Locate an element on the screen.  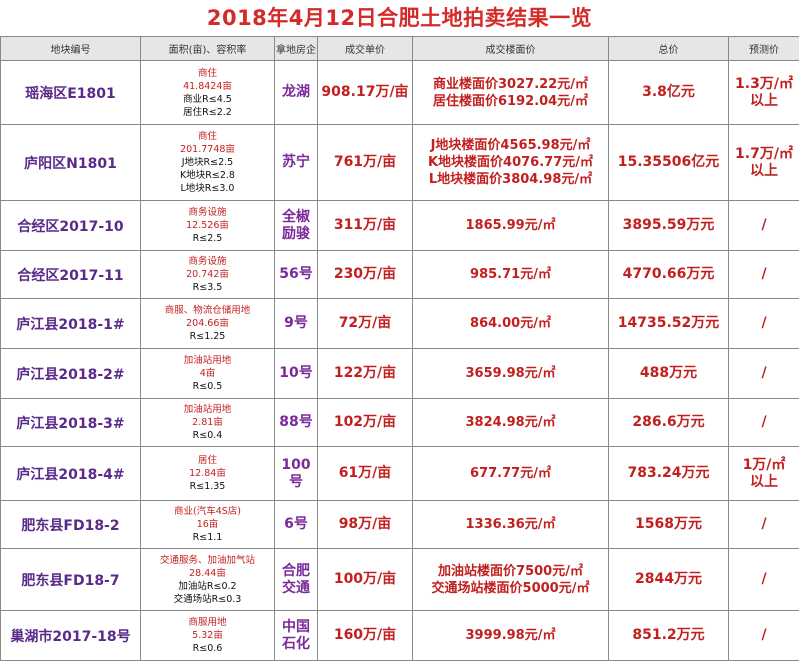
floor-price-line: K地块楼面价4076.77元/㎡ is located at coordinates (510, 162).